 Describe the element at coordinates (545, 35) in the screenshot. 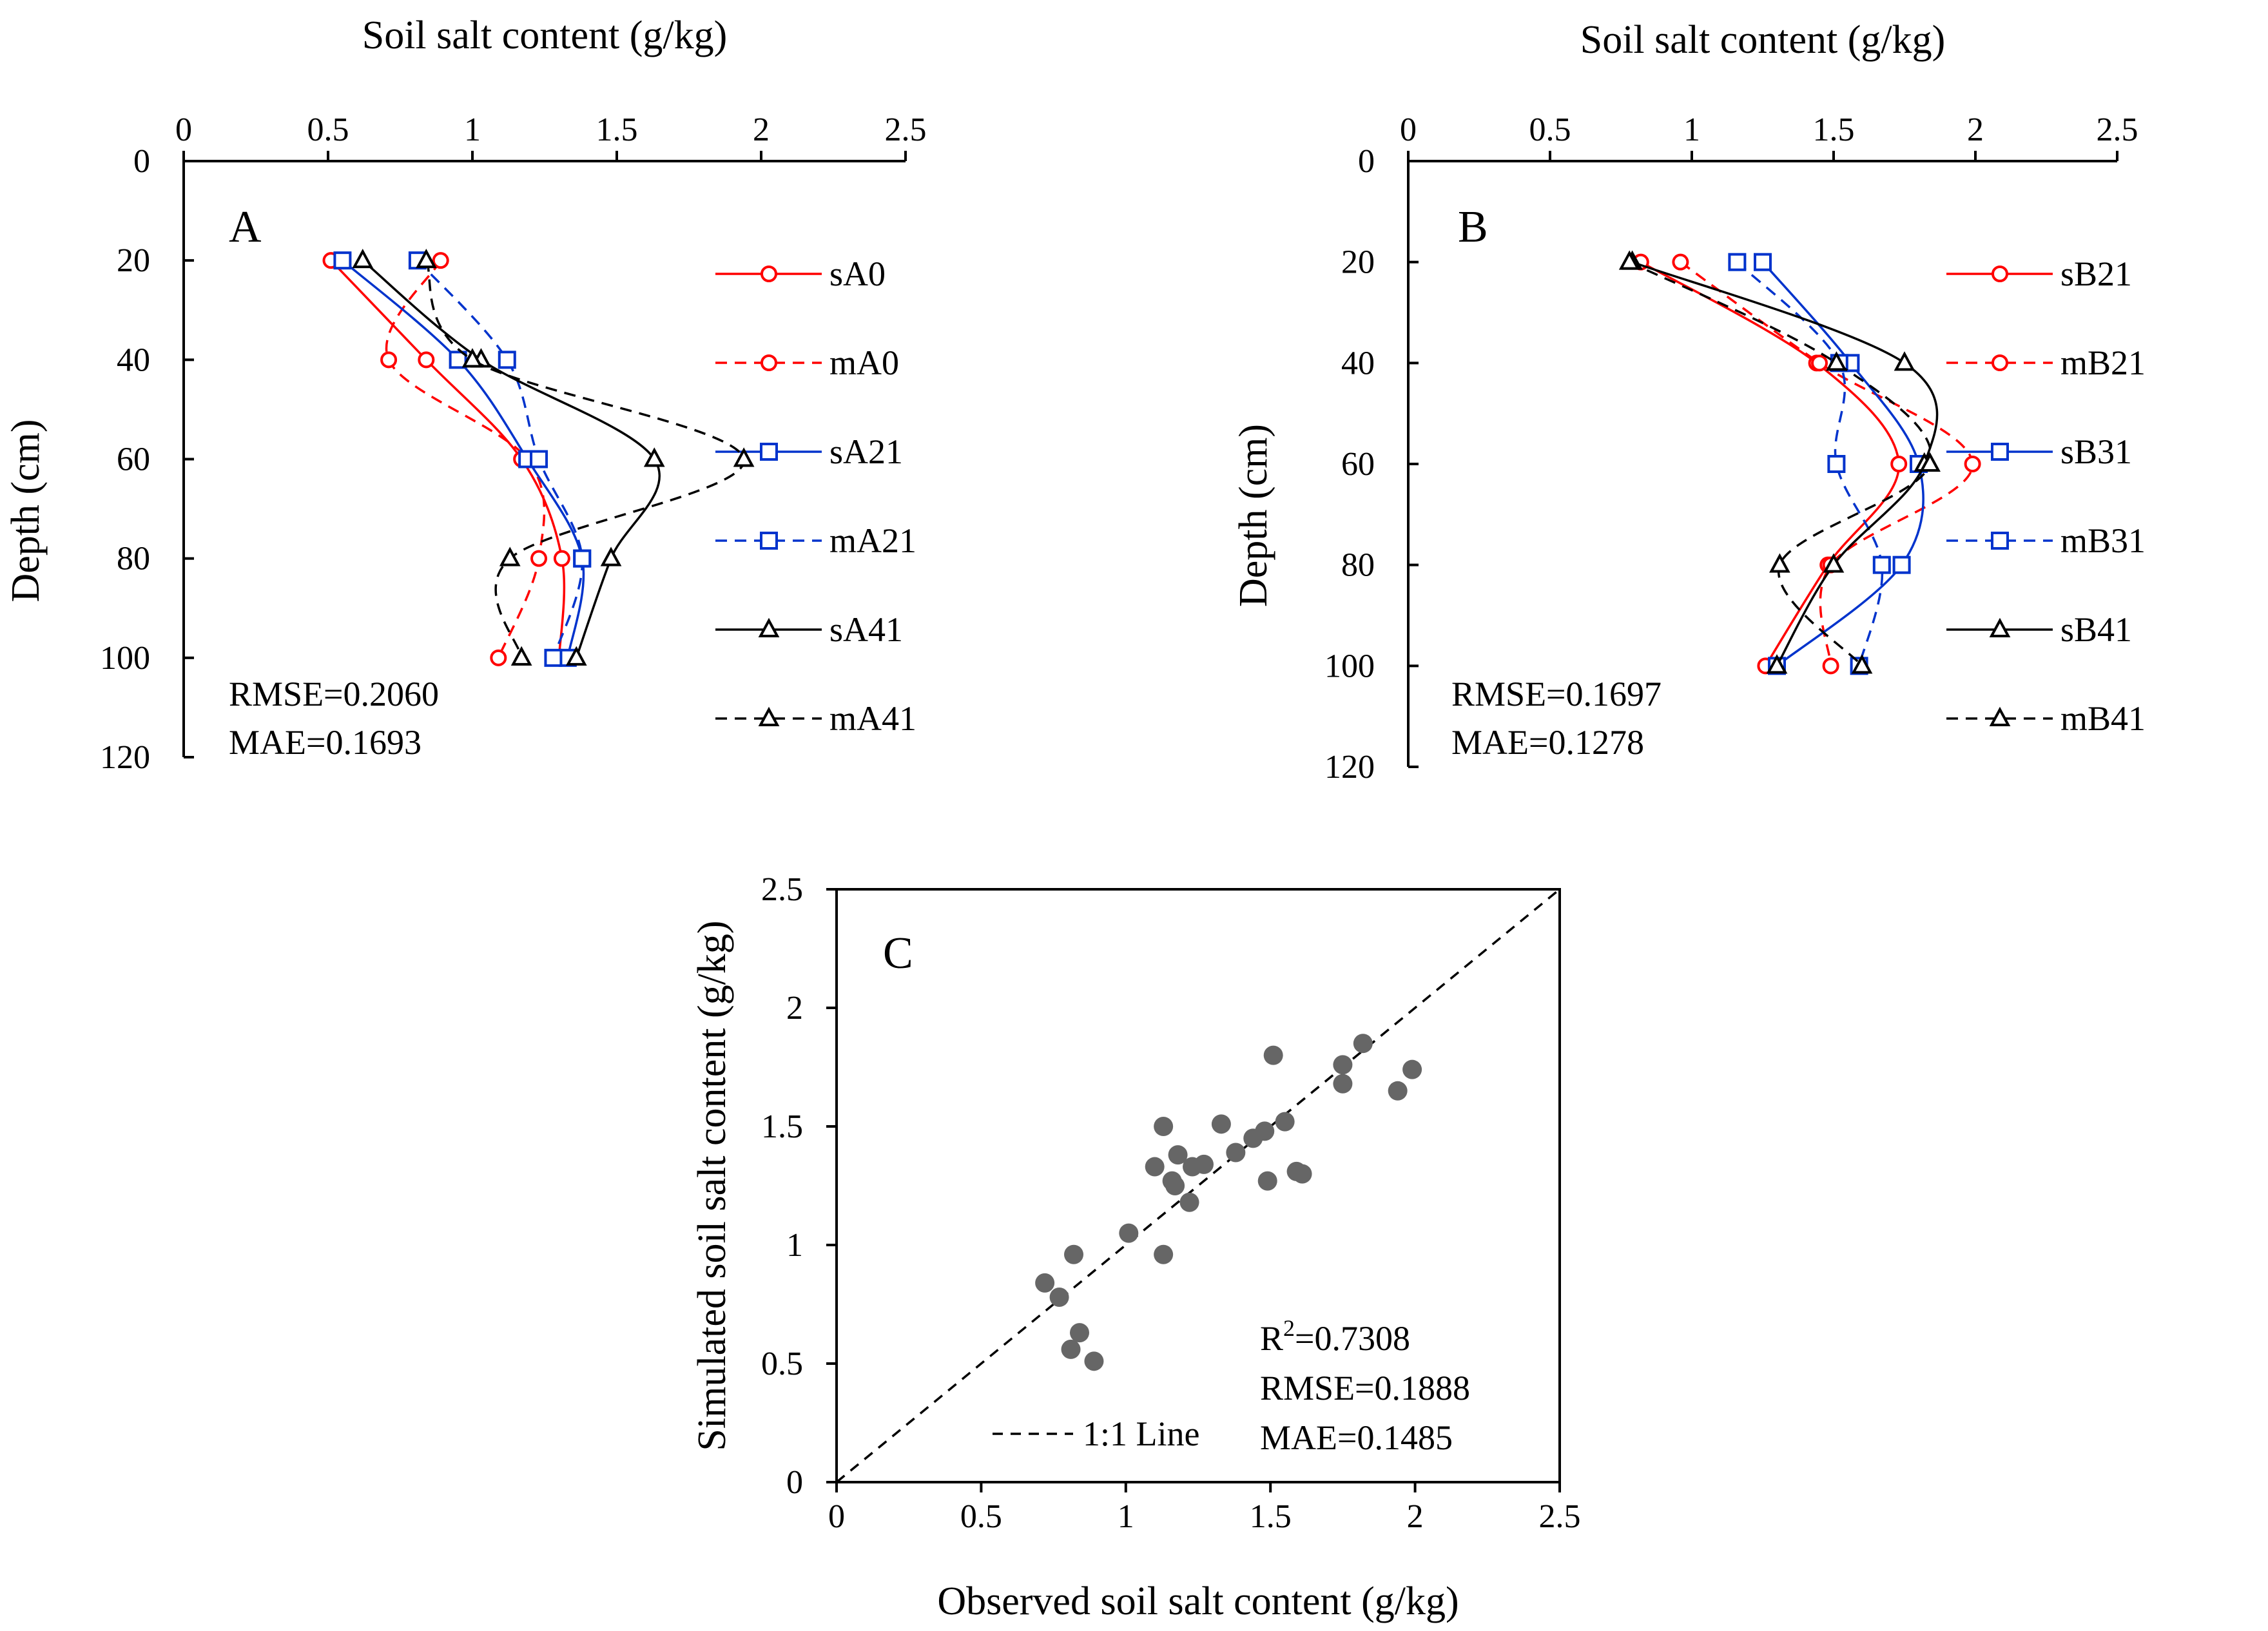

I see `x-axis-title: Soil salt content (g/kg)` at that location.